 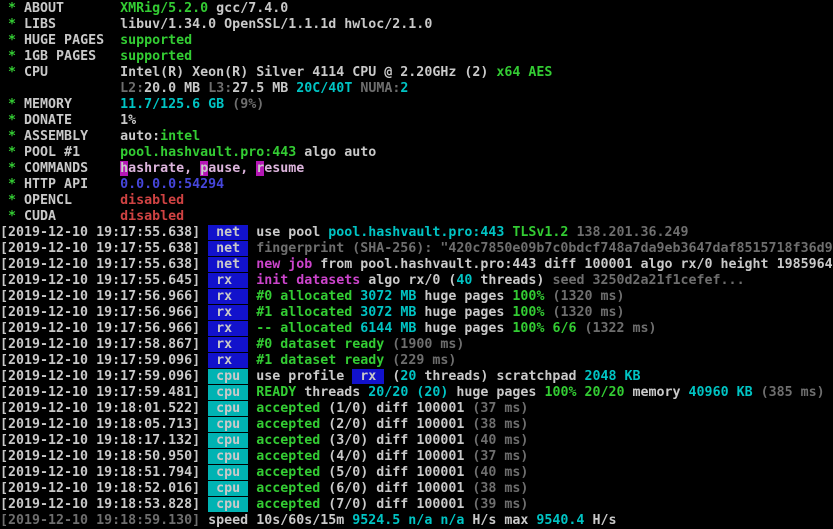 I want to click on text-segment: H/s max, so click(x=500, y=520).